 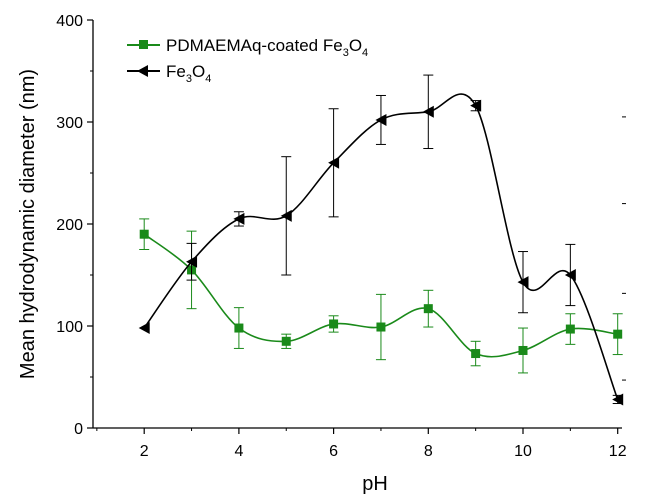 What do you see at coordinates (78, 429) in the screenshot?
I see `y-tick-label: 0` at bounding box center [78, 429].